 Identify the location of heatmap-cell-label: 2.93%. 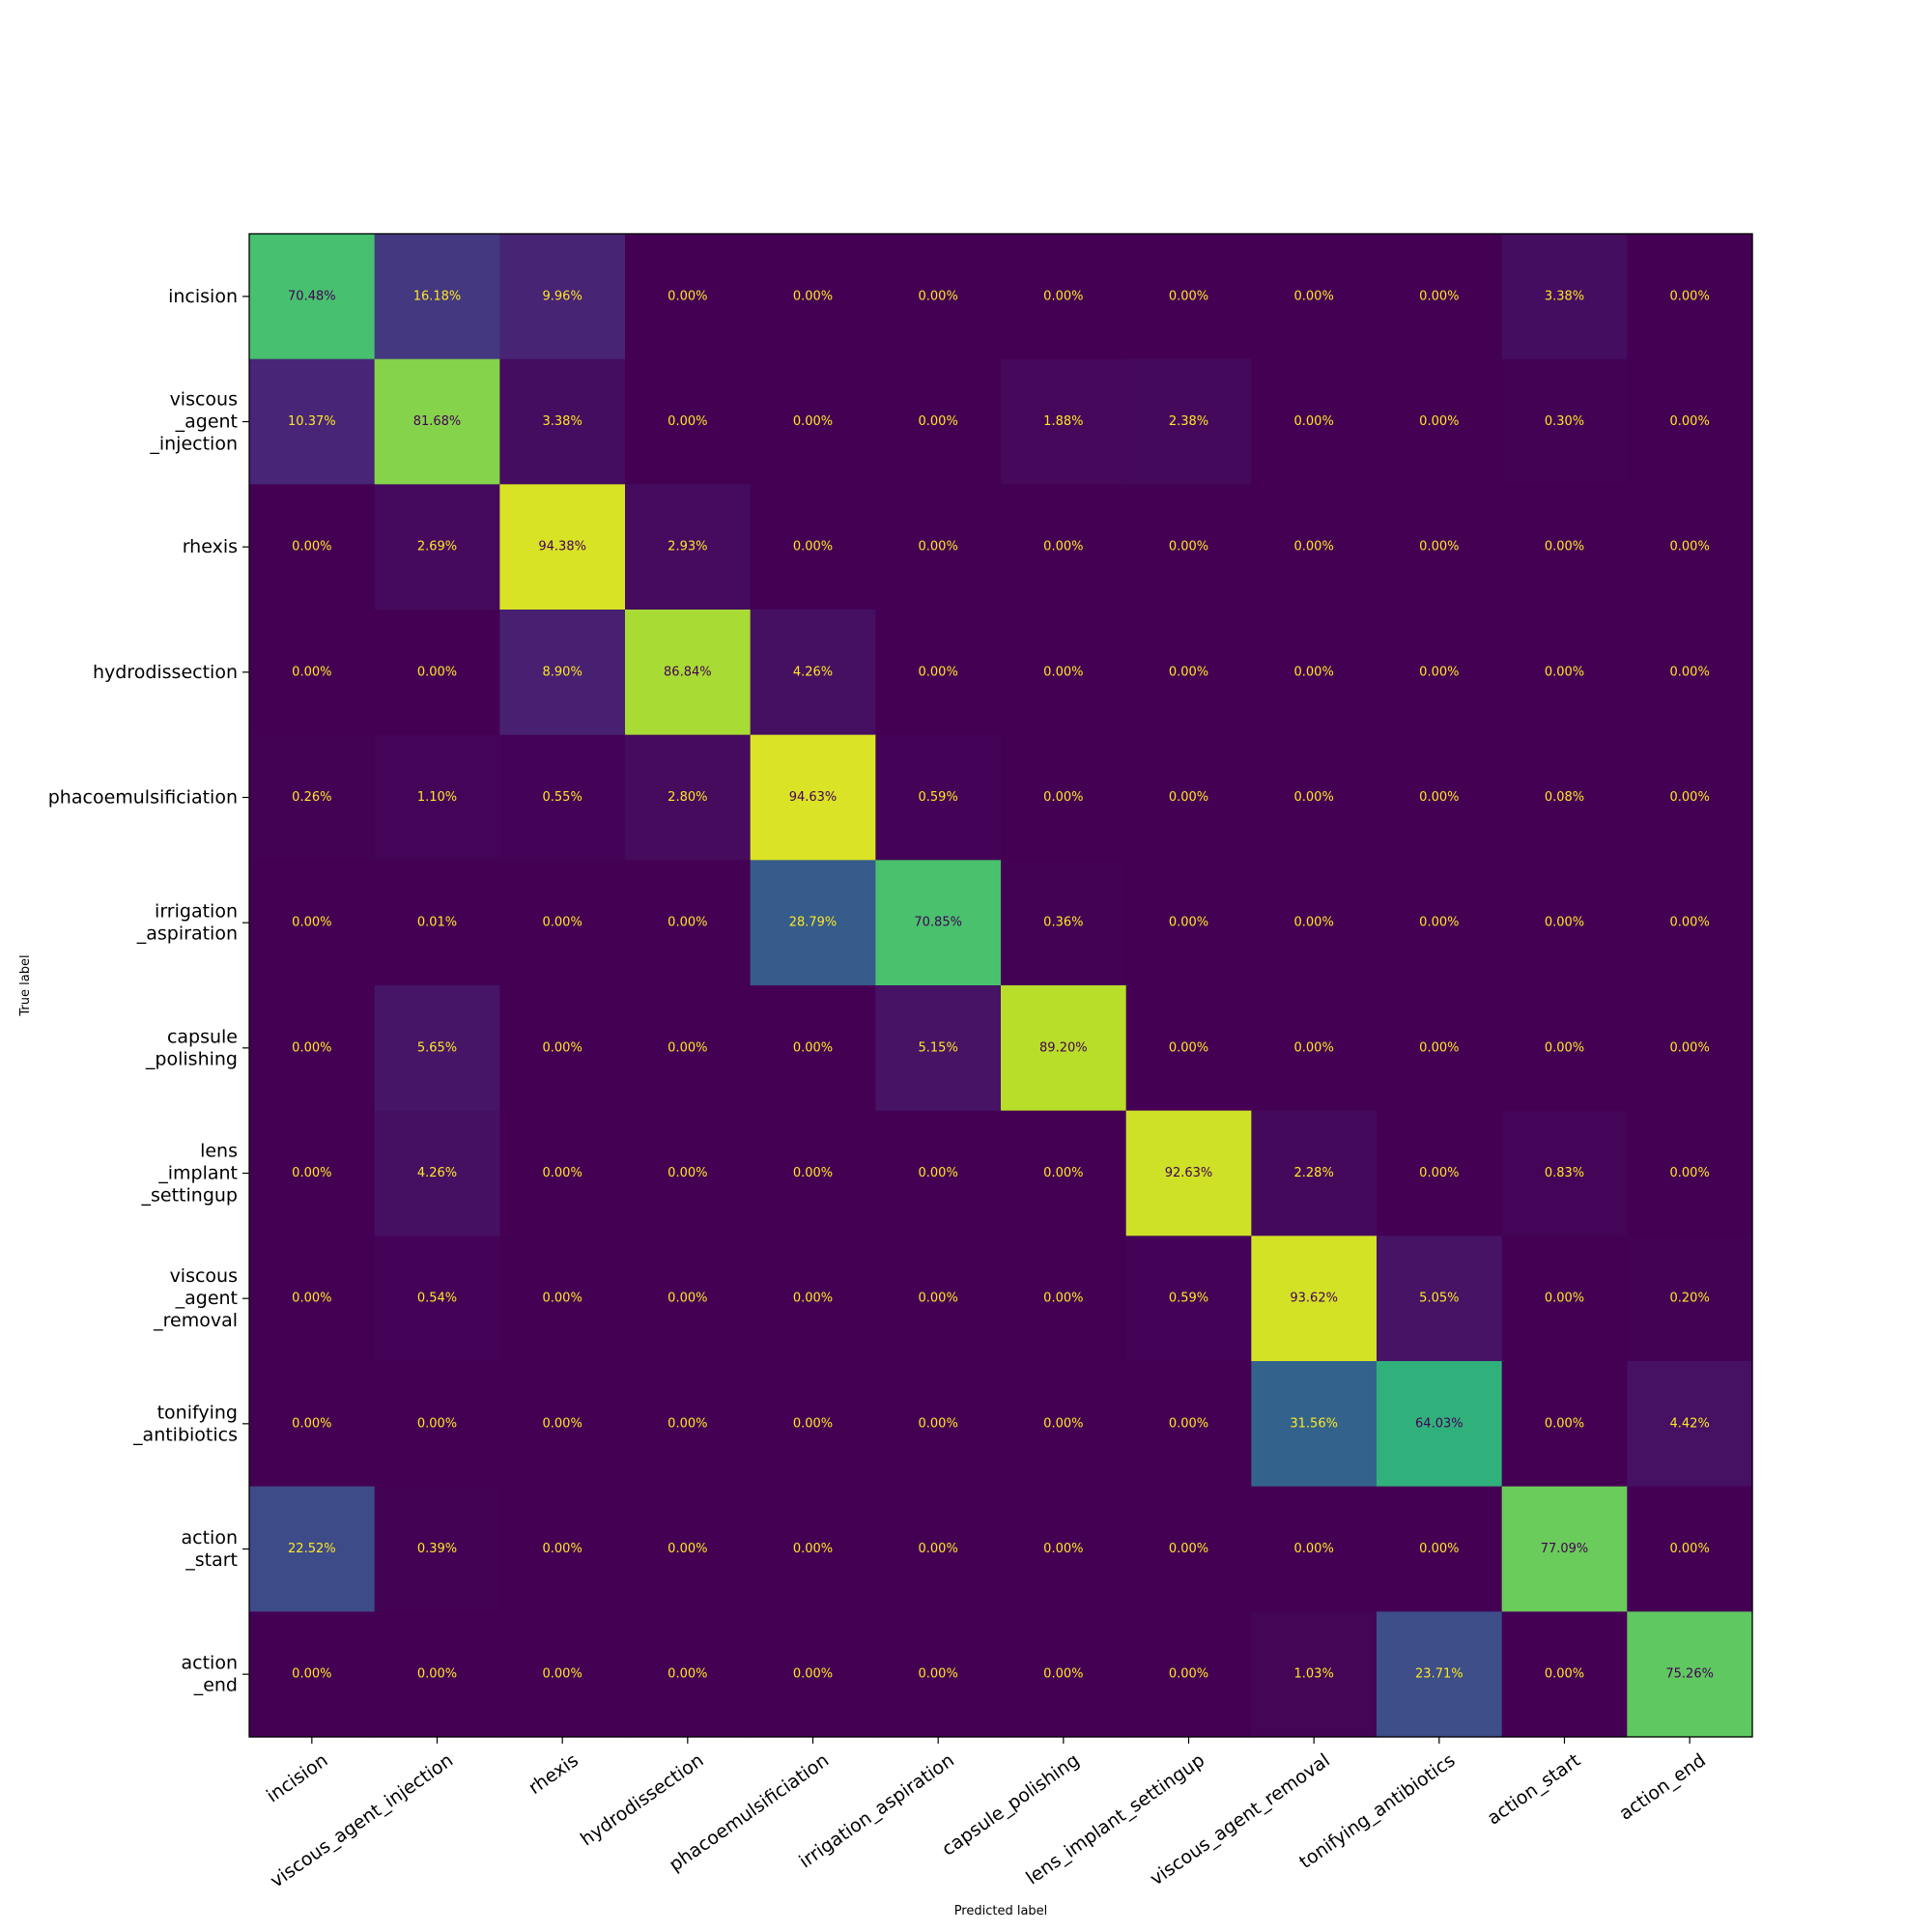
(687, 547).